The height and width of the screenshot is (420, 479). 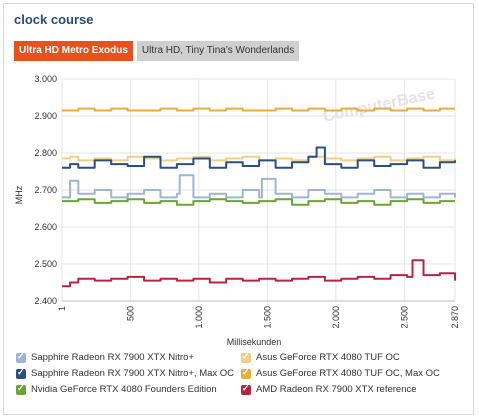 What do you see at coordinates (336, 389) in the screenshot?
I see `legend-label: AMD Radeon RX 7900 XTX reference` at bounding box center [336, 389].